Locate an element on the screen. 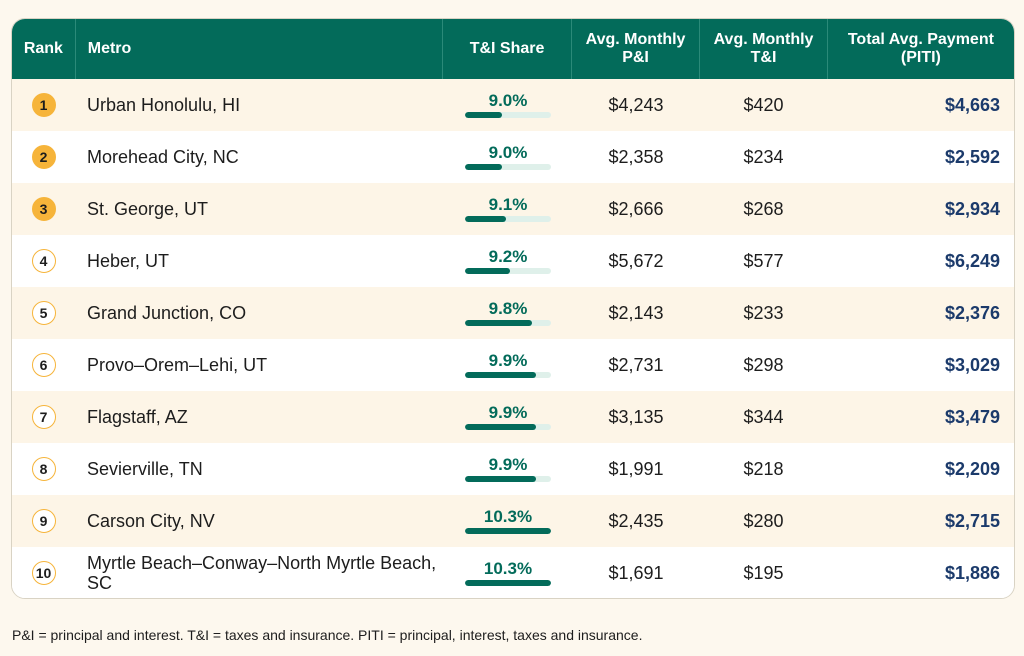 Image resolution: width=1024 pixels, height=656 pixels. total-cell: $4,663 is located at coordinates (920, 105).